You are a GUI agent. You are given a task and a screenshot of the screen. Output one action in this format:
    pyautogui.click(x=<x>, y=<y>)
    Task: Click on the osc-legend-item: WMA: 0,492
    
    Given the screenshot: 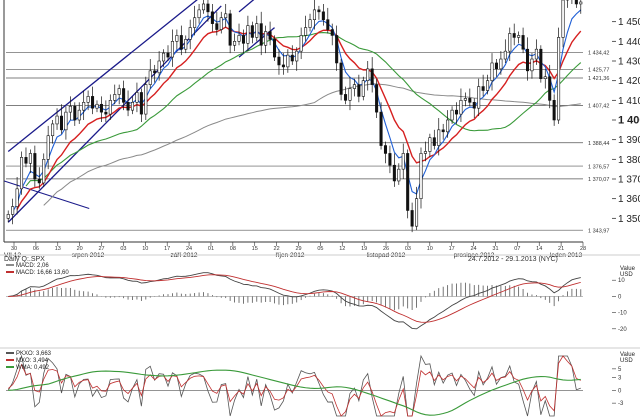 What is the action you would take?
    pyautogui.click(x=27, y=368)
    